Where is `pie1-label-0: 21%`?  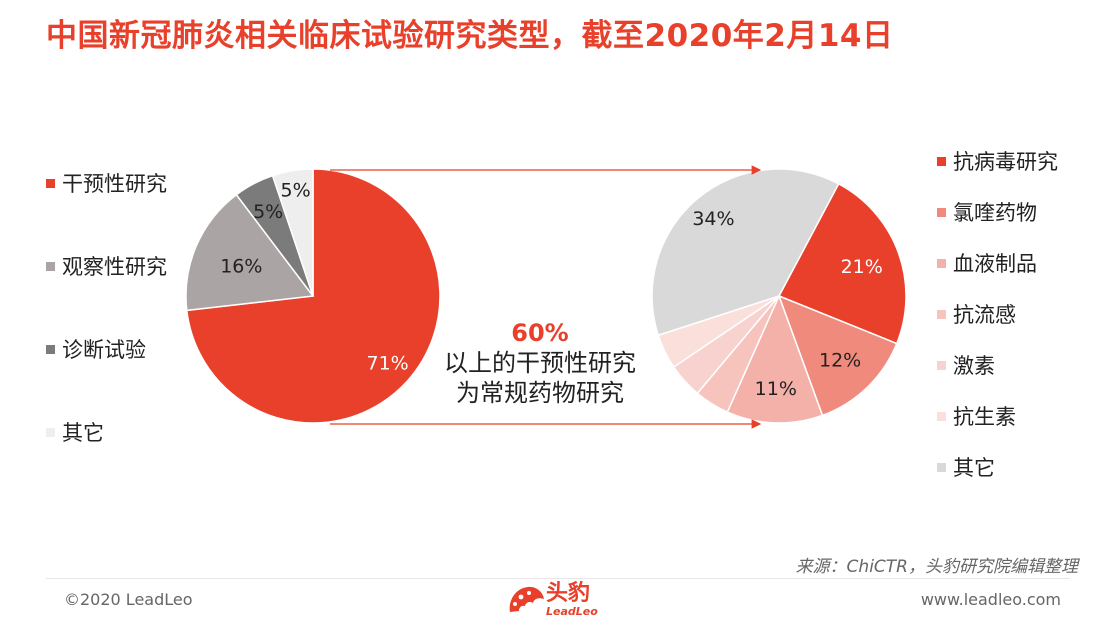 pie1-label-0: 21% is located at coordinates (862, 267).